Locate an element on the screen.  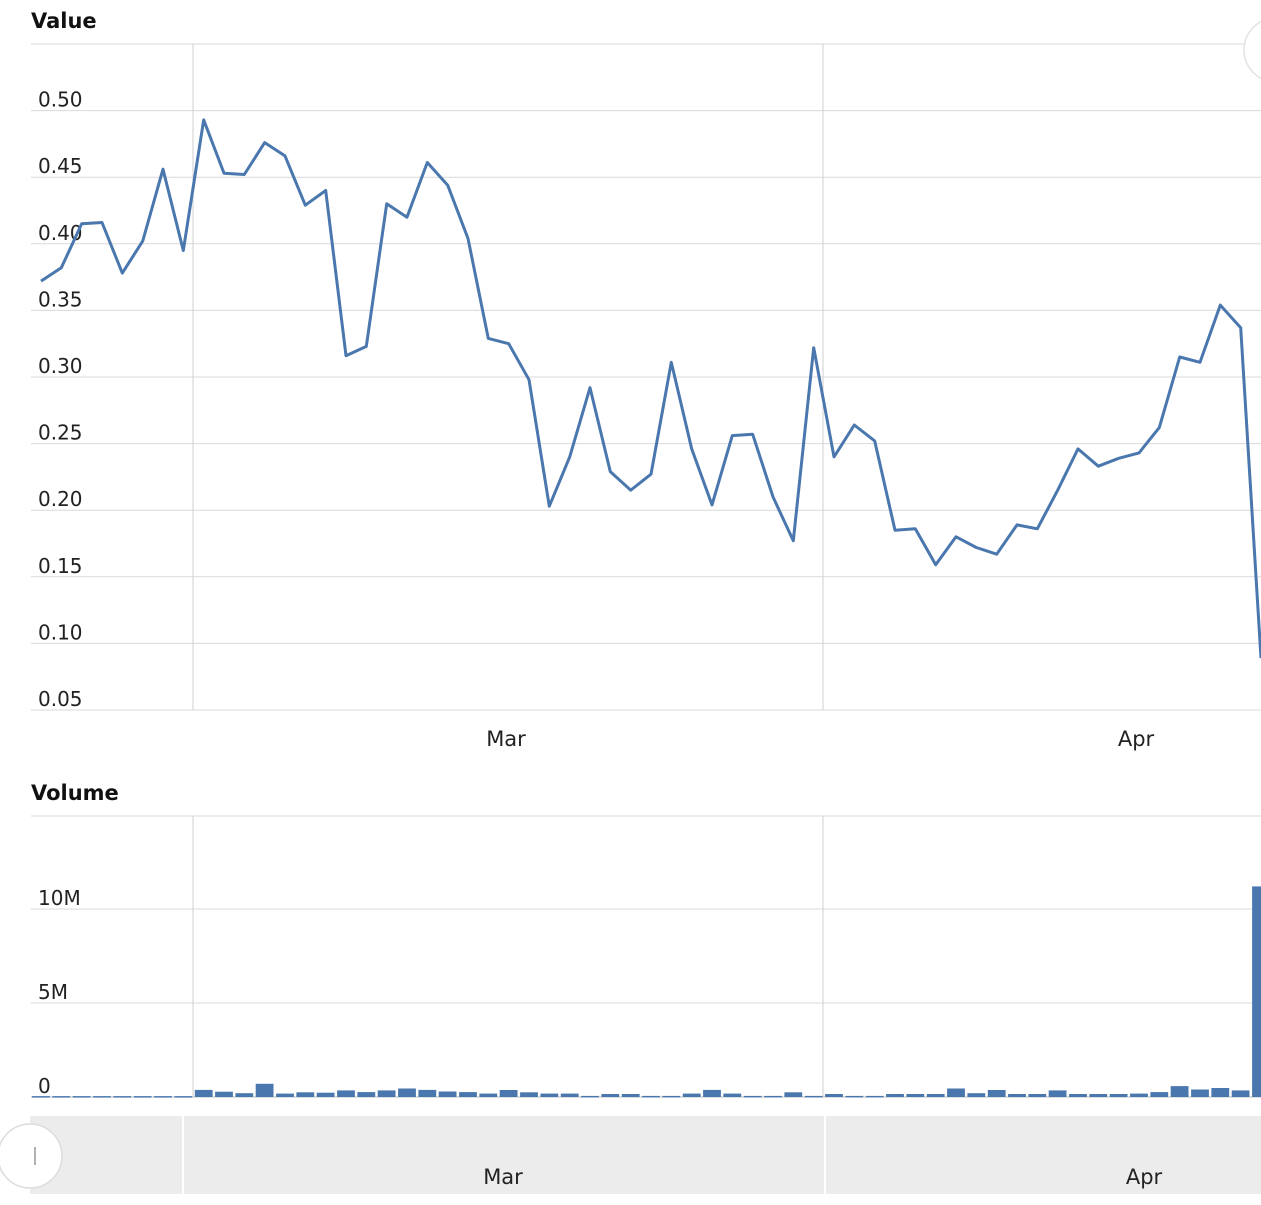
y-tick-label: 0.10 is located at coordinates (60, 632).